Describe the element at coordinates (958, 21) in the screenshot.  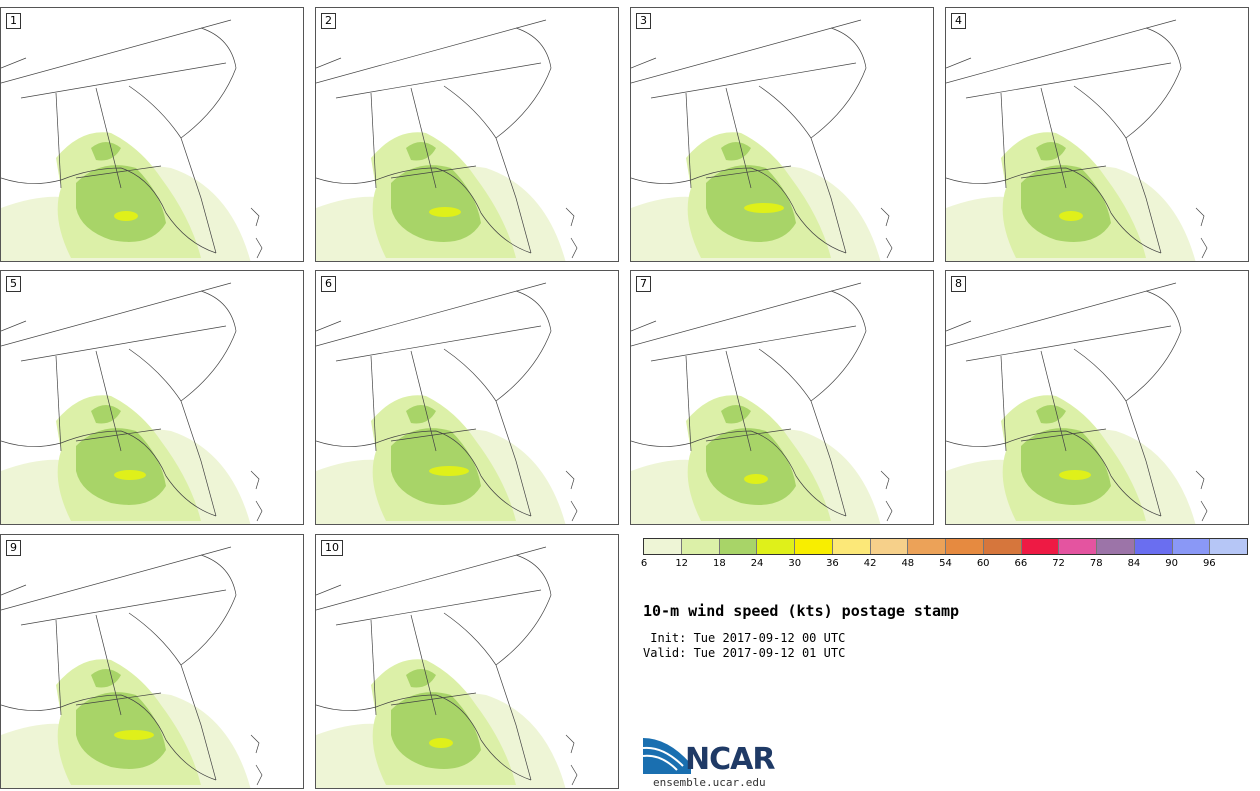
I see `member-number: 4` at that location.